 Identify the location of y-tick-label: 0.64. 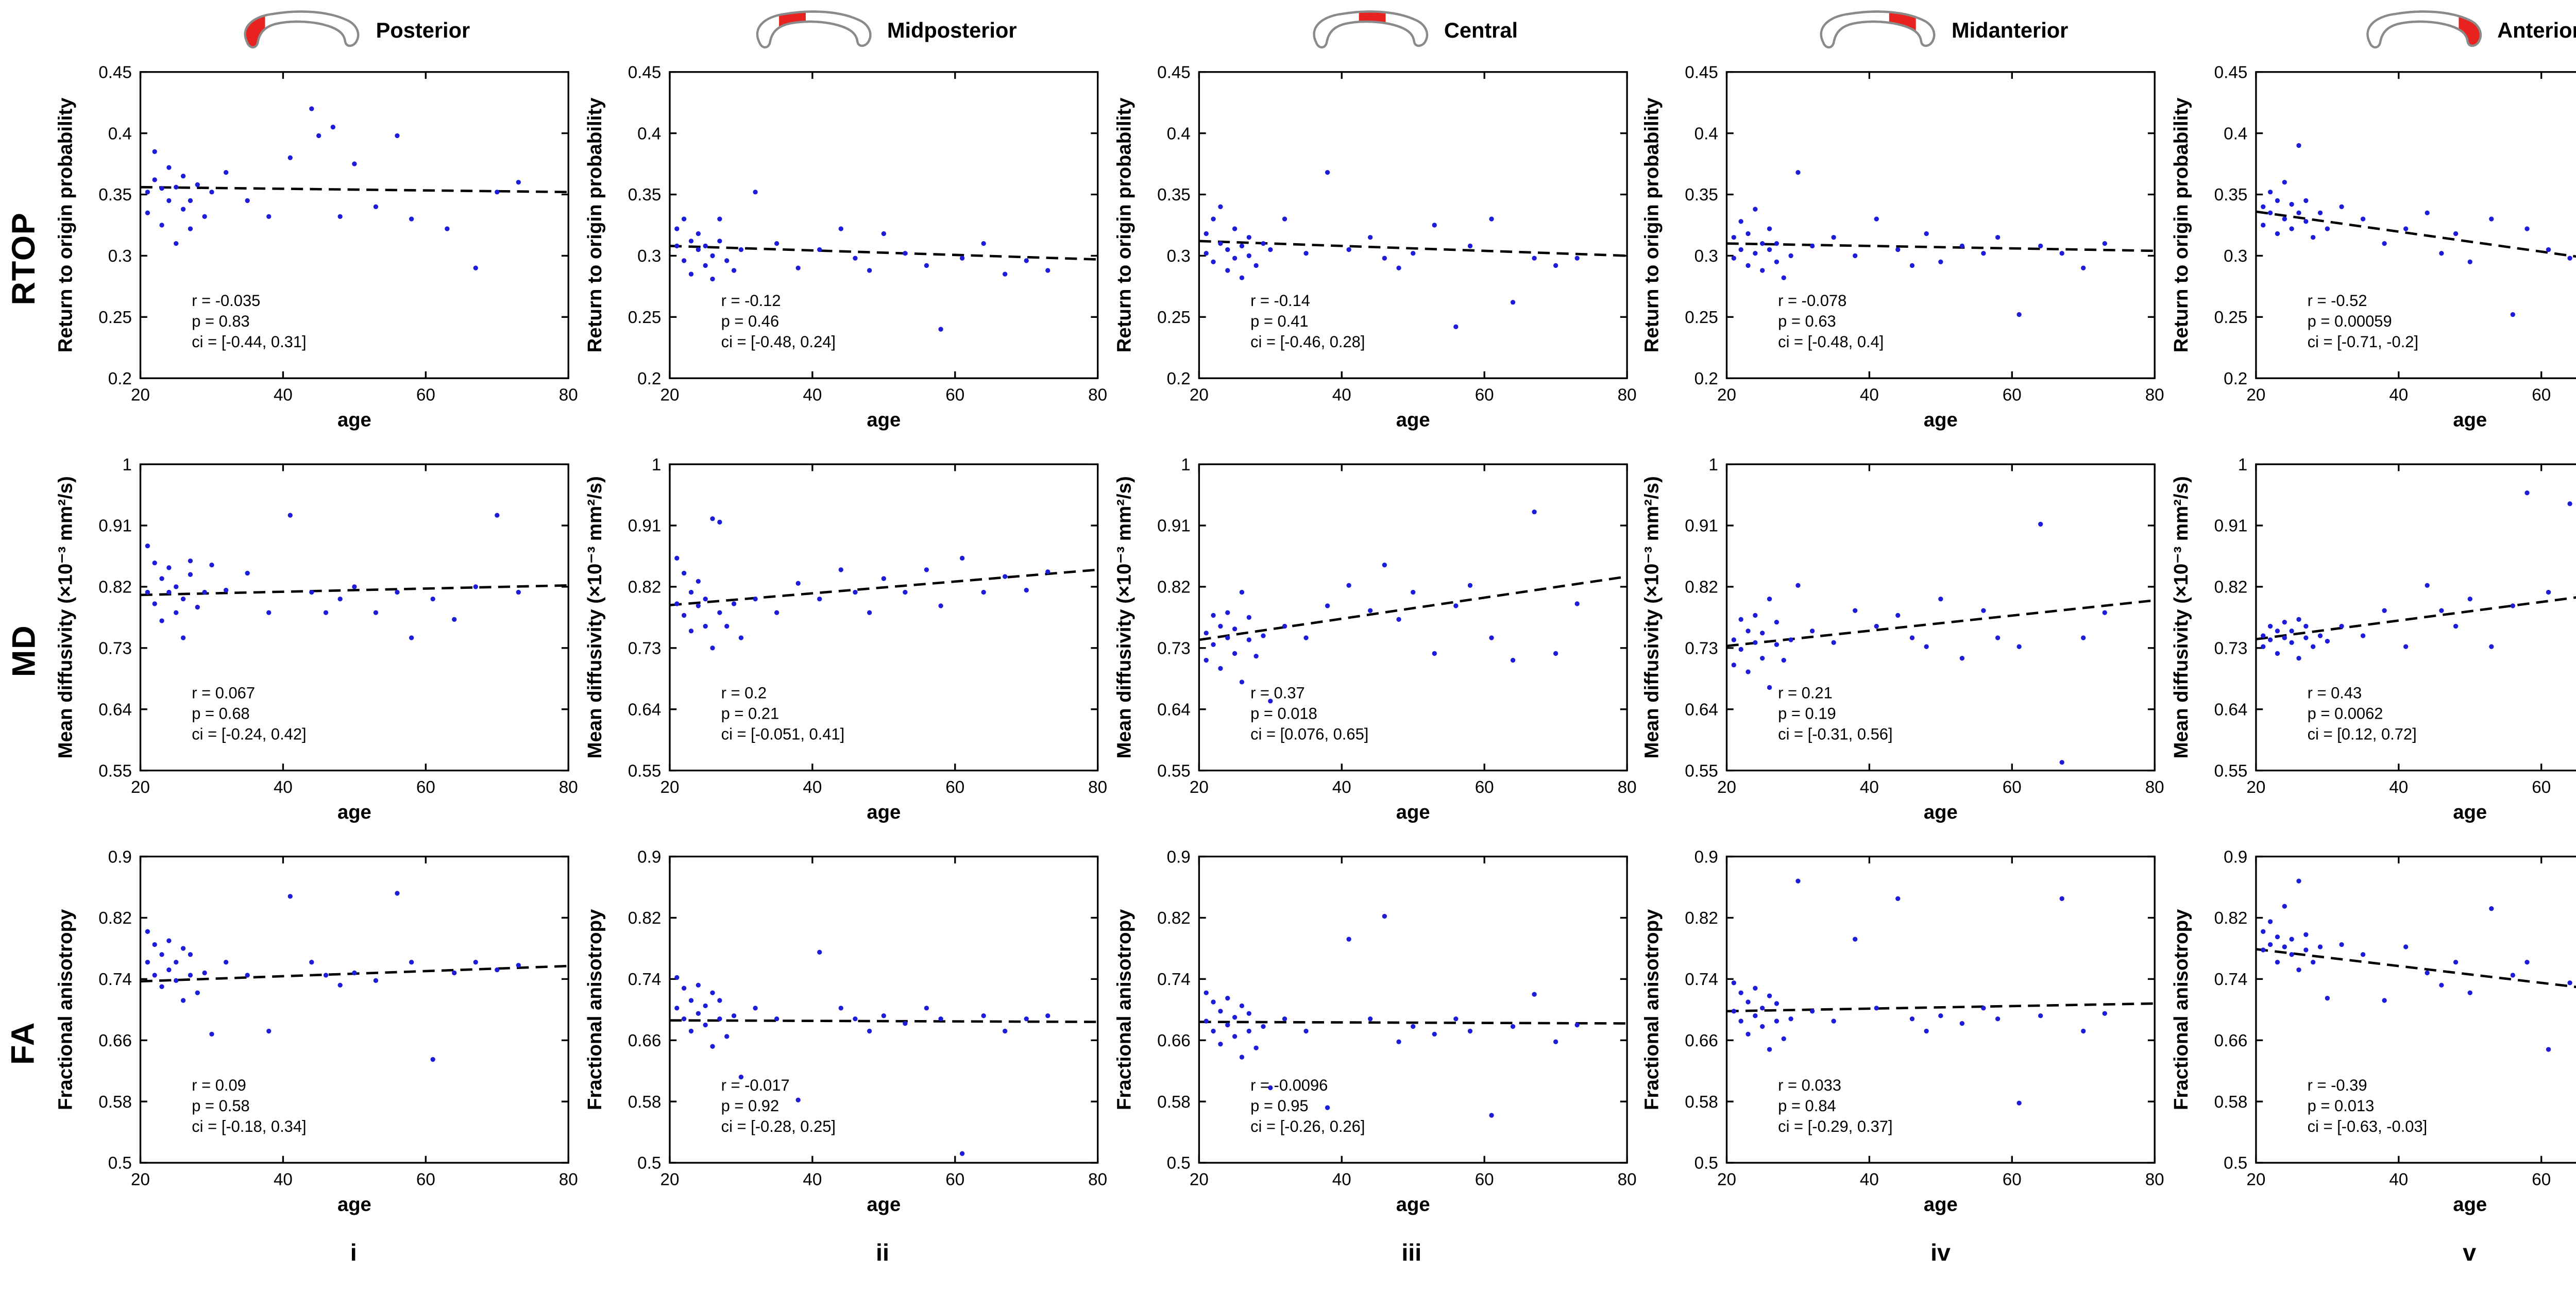
(115, 709).